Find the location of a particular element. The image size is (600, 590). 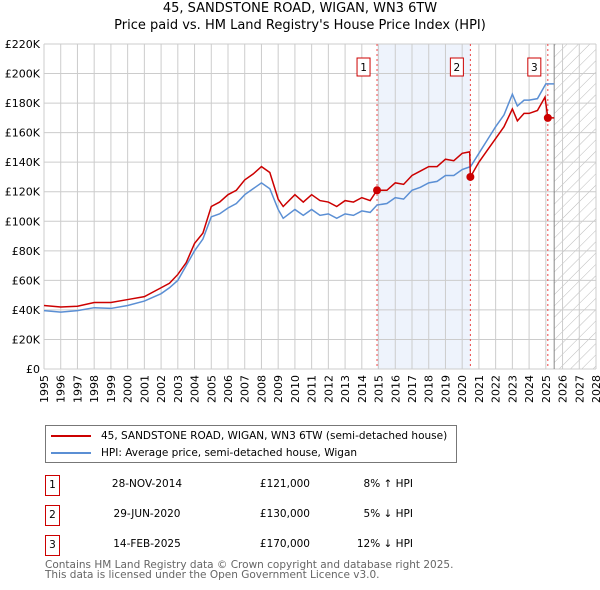

y-tick-label: £220K is located at coordinates (23, 44).